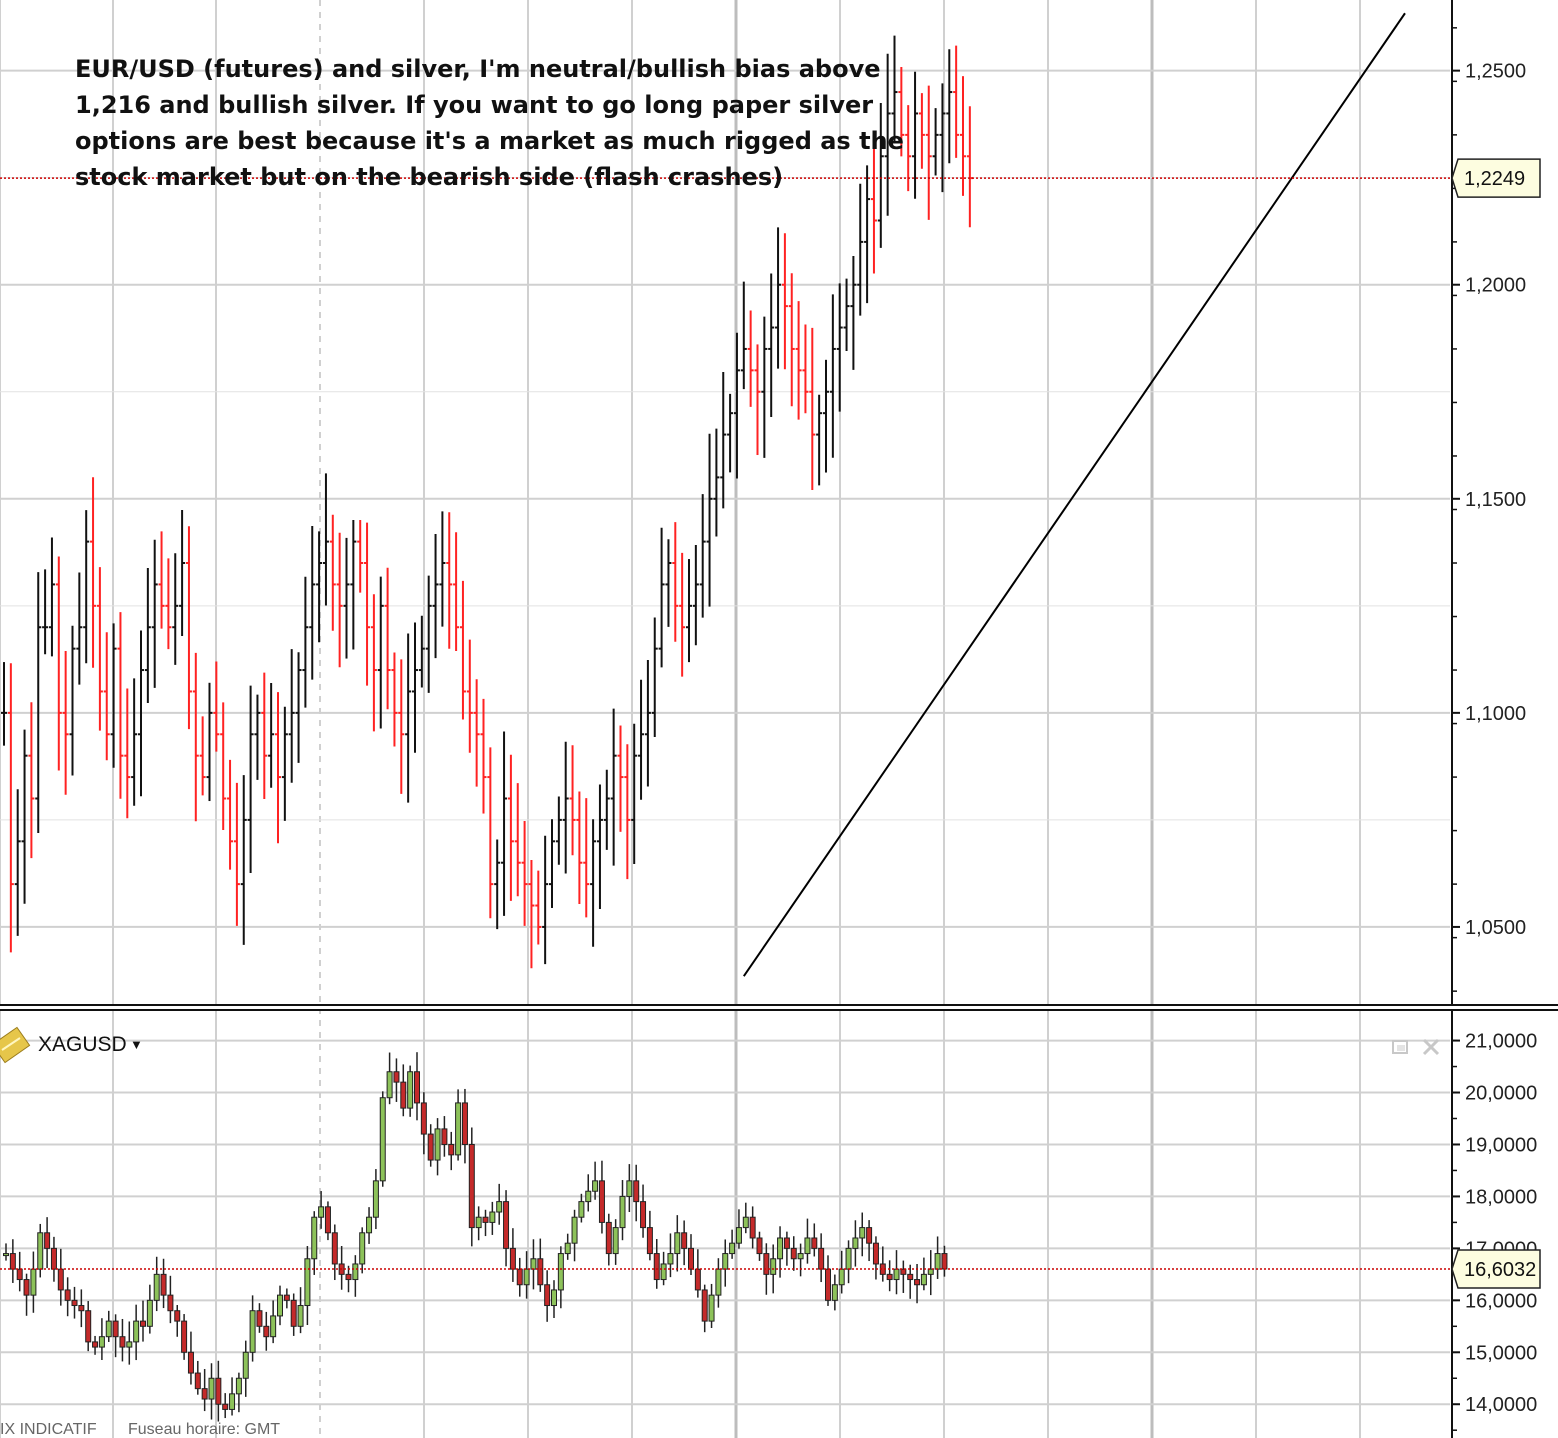 Image resolution: width=1558 pixels, height=1438 pixels. Describe the element at coordinates (136, 1044) in the screenshot. I see `chevron-down-icon: ▼` at that location.